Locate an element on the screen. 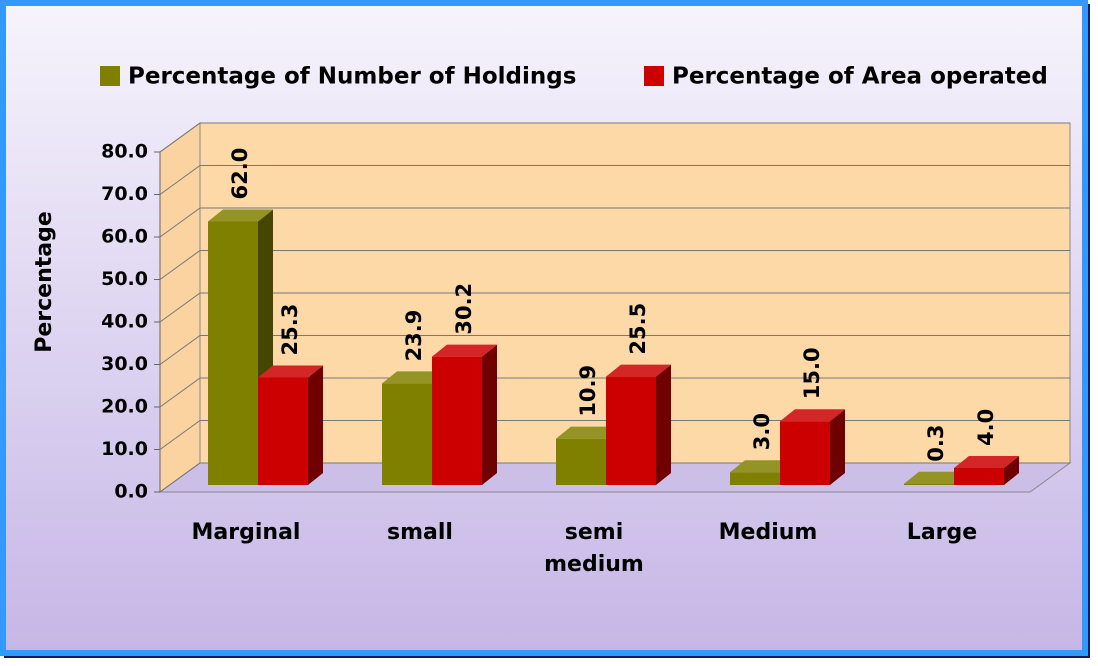  y-tick-label: 60.0 is located at coordinates (124, 237).